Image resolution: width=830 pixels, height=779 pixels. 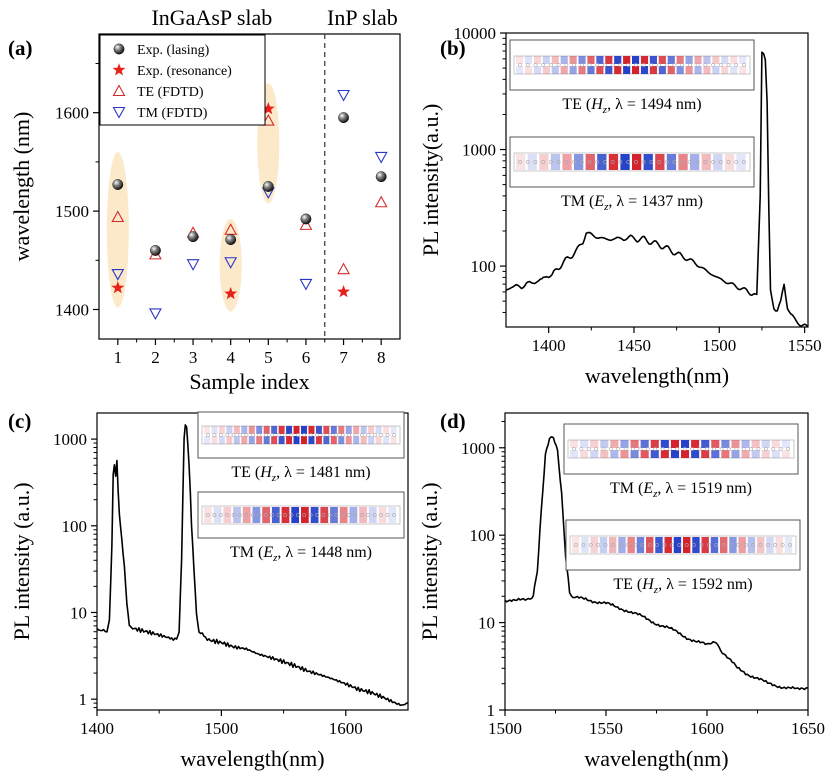 What do you see at coordinates (632, 203) in the screenshot?
I see `inset-label: TM (Ez, λ = 1437 nm)` at bounding box center [632, 203].